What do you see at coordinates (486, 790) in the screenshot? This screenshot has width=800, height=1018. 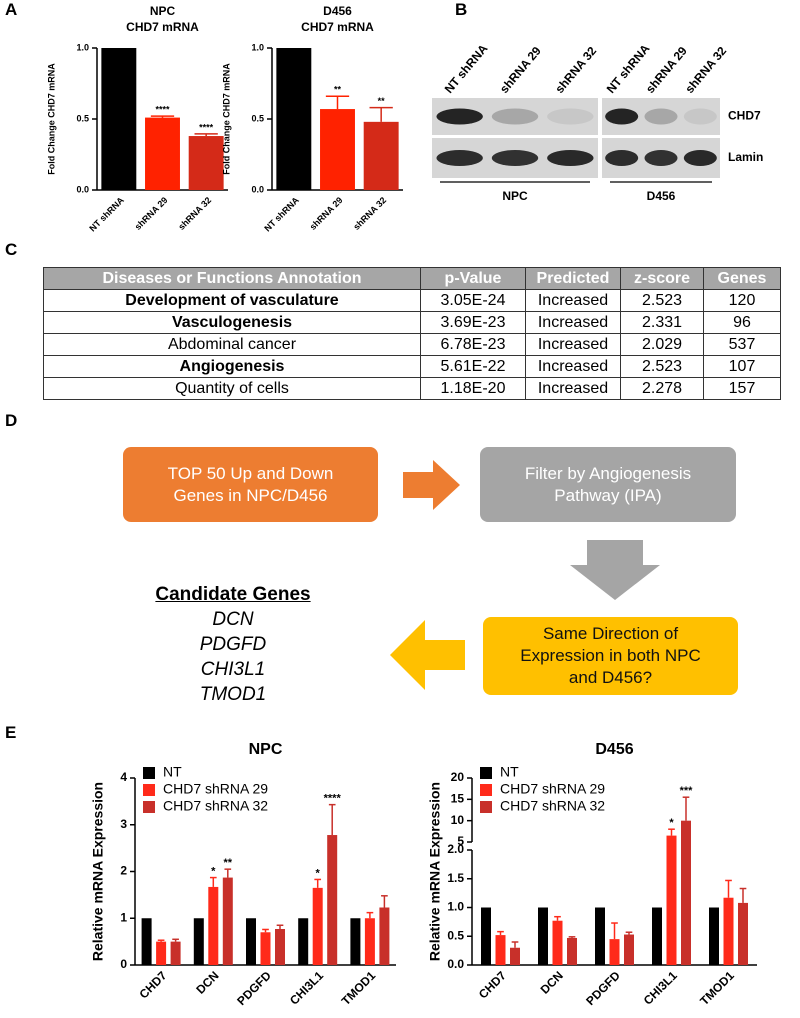 I see `legend-swatch` at bounding box center [486, 790].